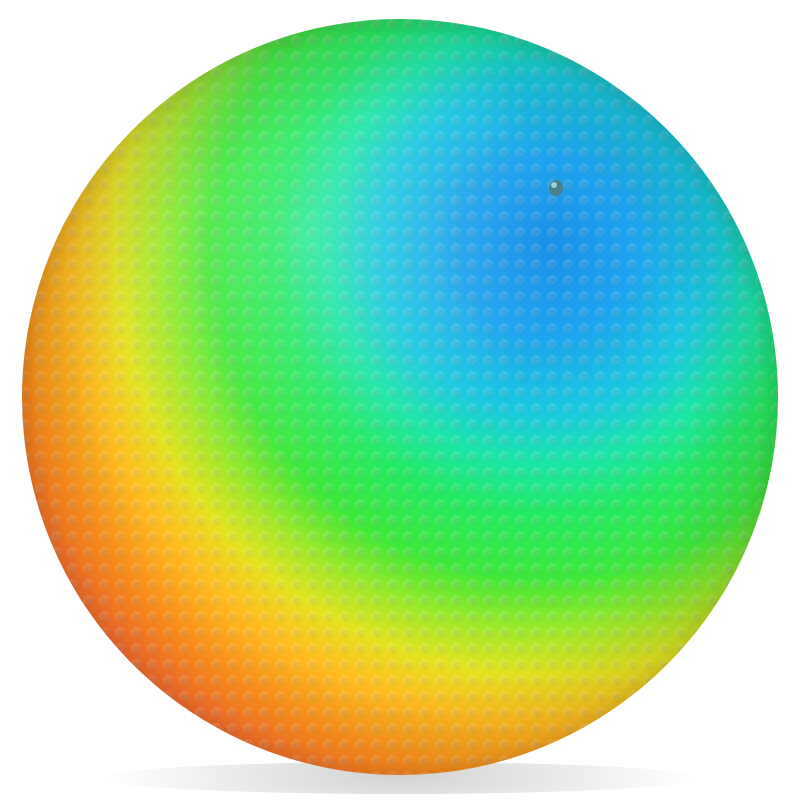  What do you see at coordinates (554, 185) in the screenshot?
I see `valve-highlight` at bounding box center [554, 185].